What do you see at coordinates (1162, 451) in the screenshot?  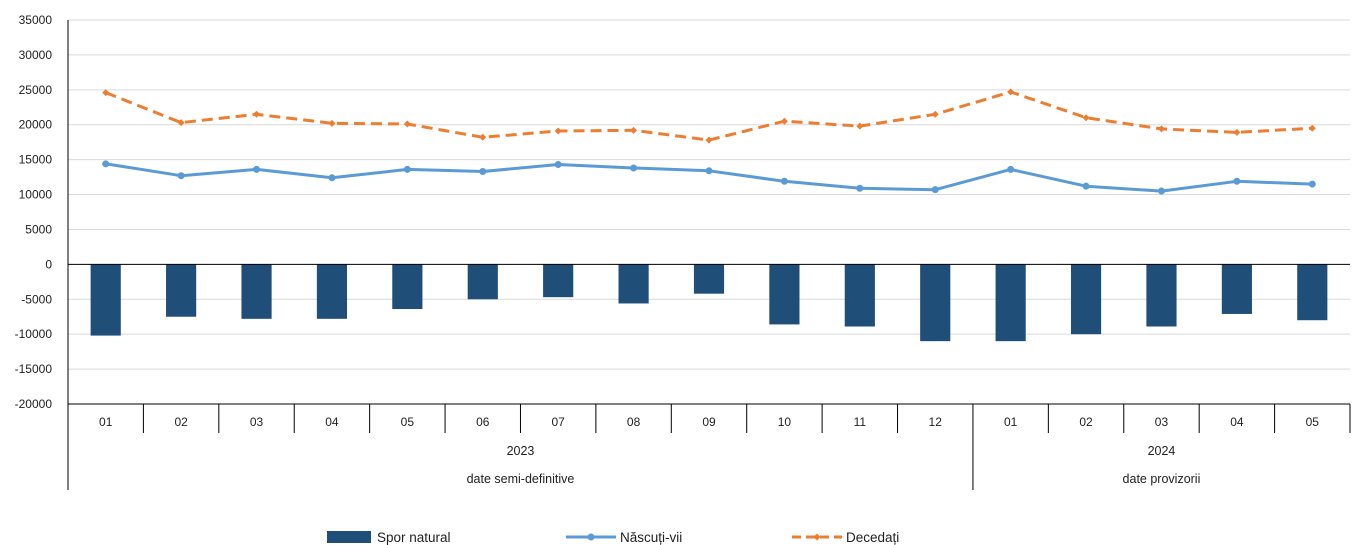 I see `group-year-label: 2024` at bounding box center [1162, 451].